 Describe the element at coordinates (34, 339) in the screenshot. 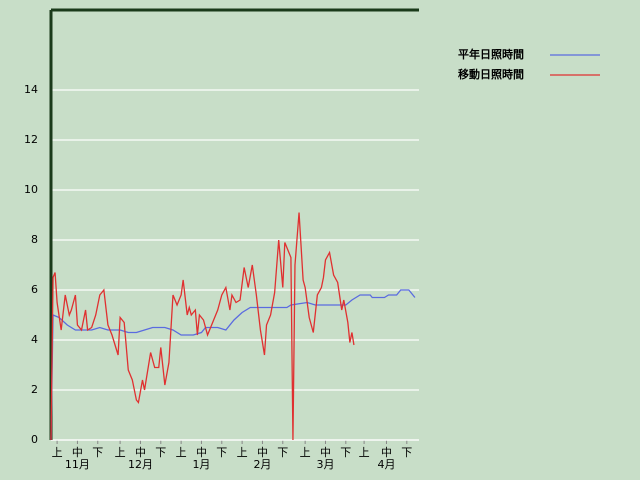

I see `y-tick-label: 4` at that location.